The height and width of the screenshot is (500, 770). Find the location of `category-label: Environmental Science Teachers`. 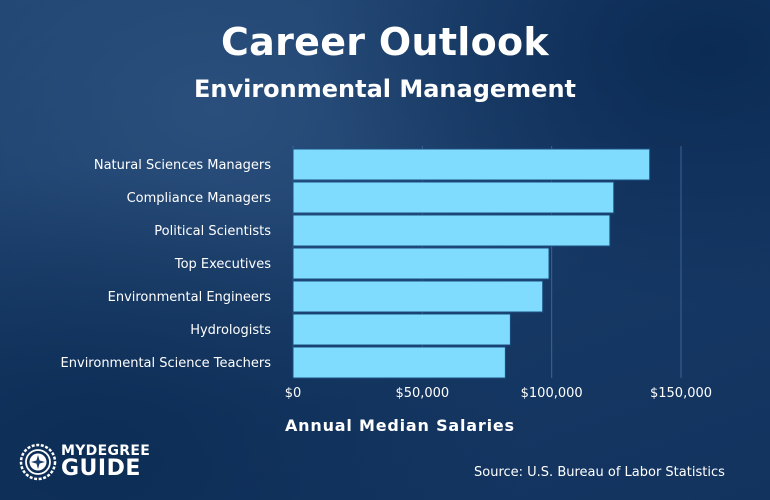

category-label: Environmental Science Teachers is located at coordinates (166, 363).